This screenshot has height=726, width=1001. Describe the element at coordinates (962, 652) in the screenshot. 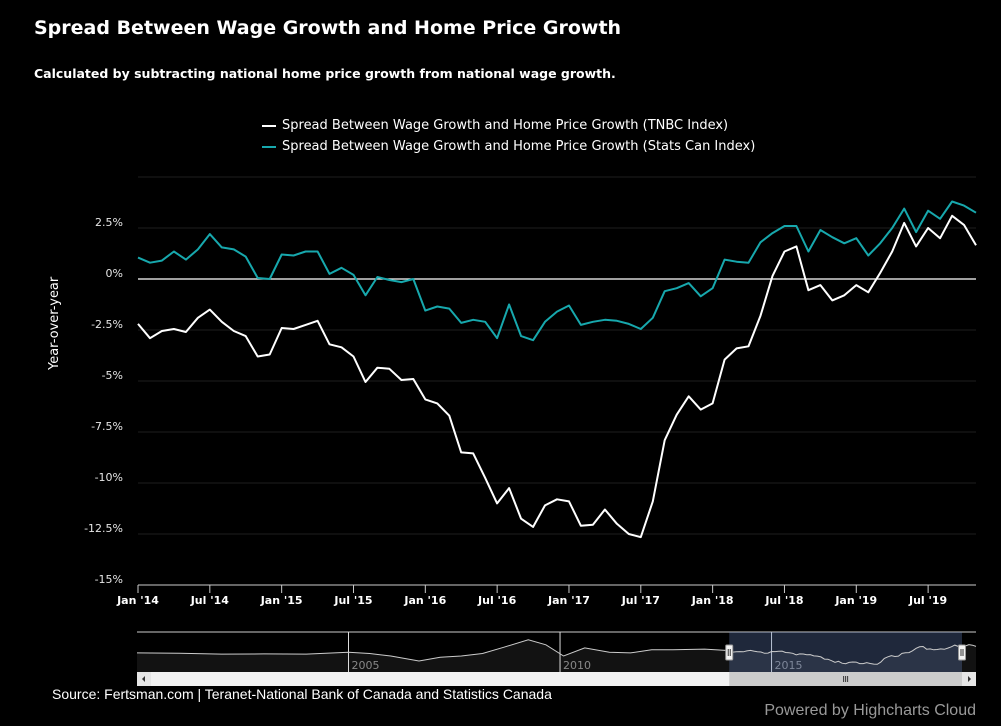

I see `navigator-handle-right` at that location.